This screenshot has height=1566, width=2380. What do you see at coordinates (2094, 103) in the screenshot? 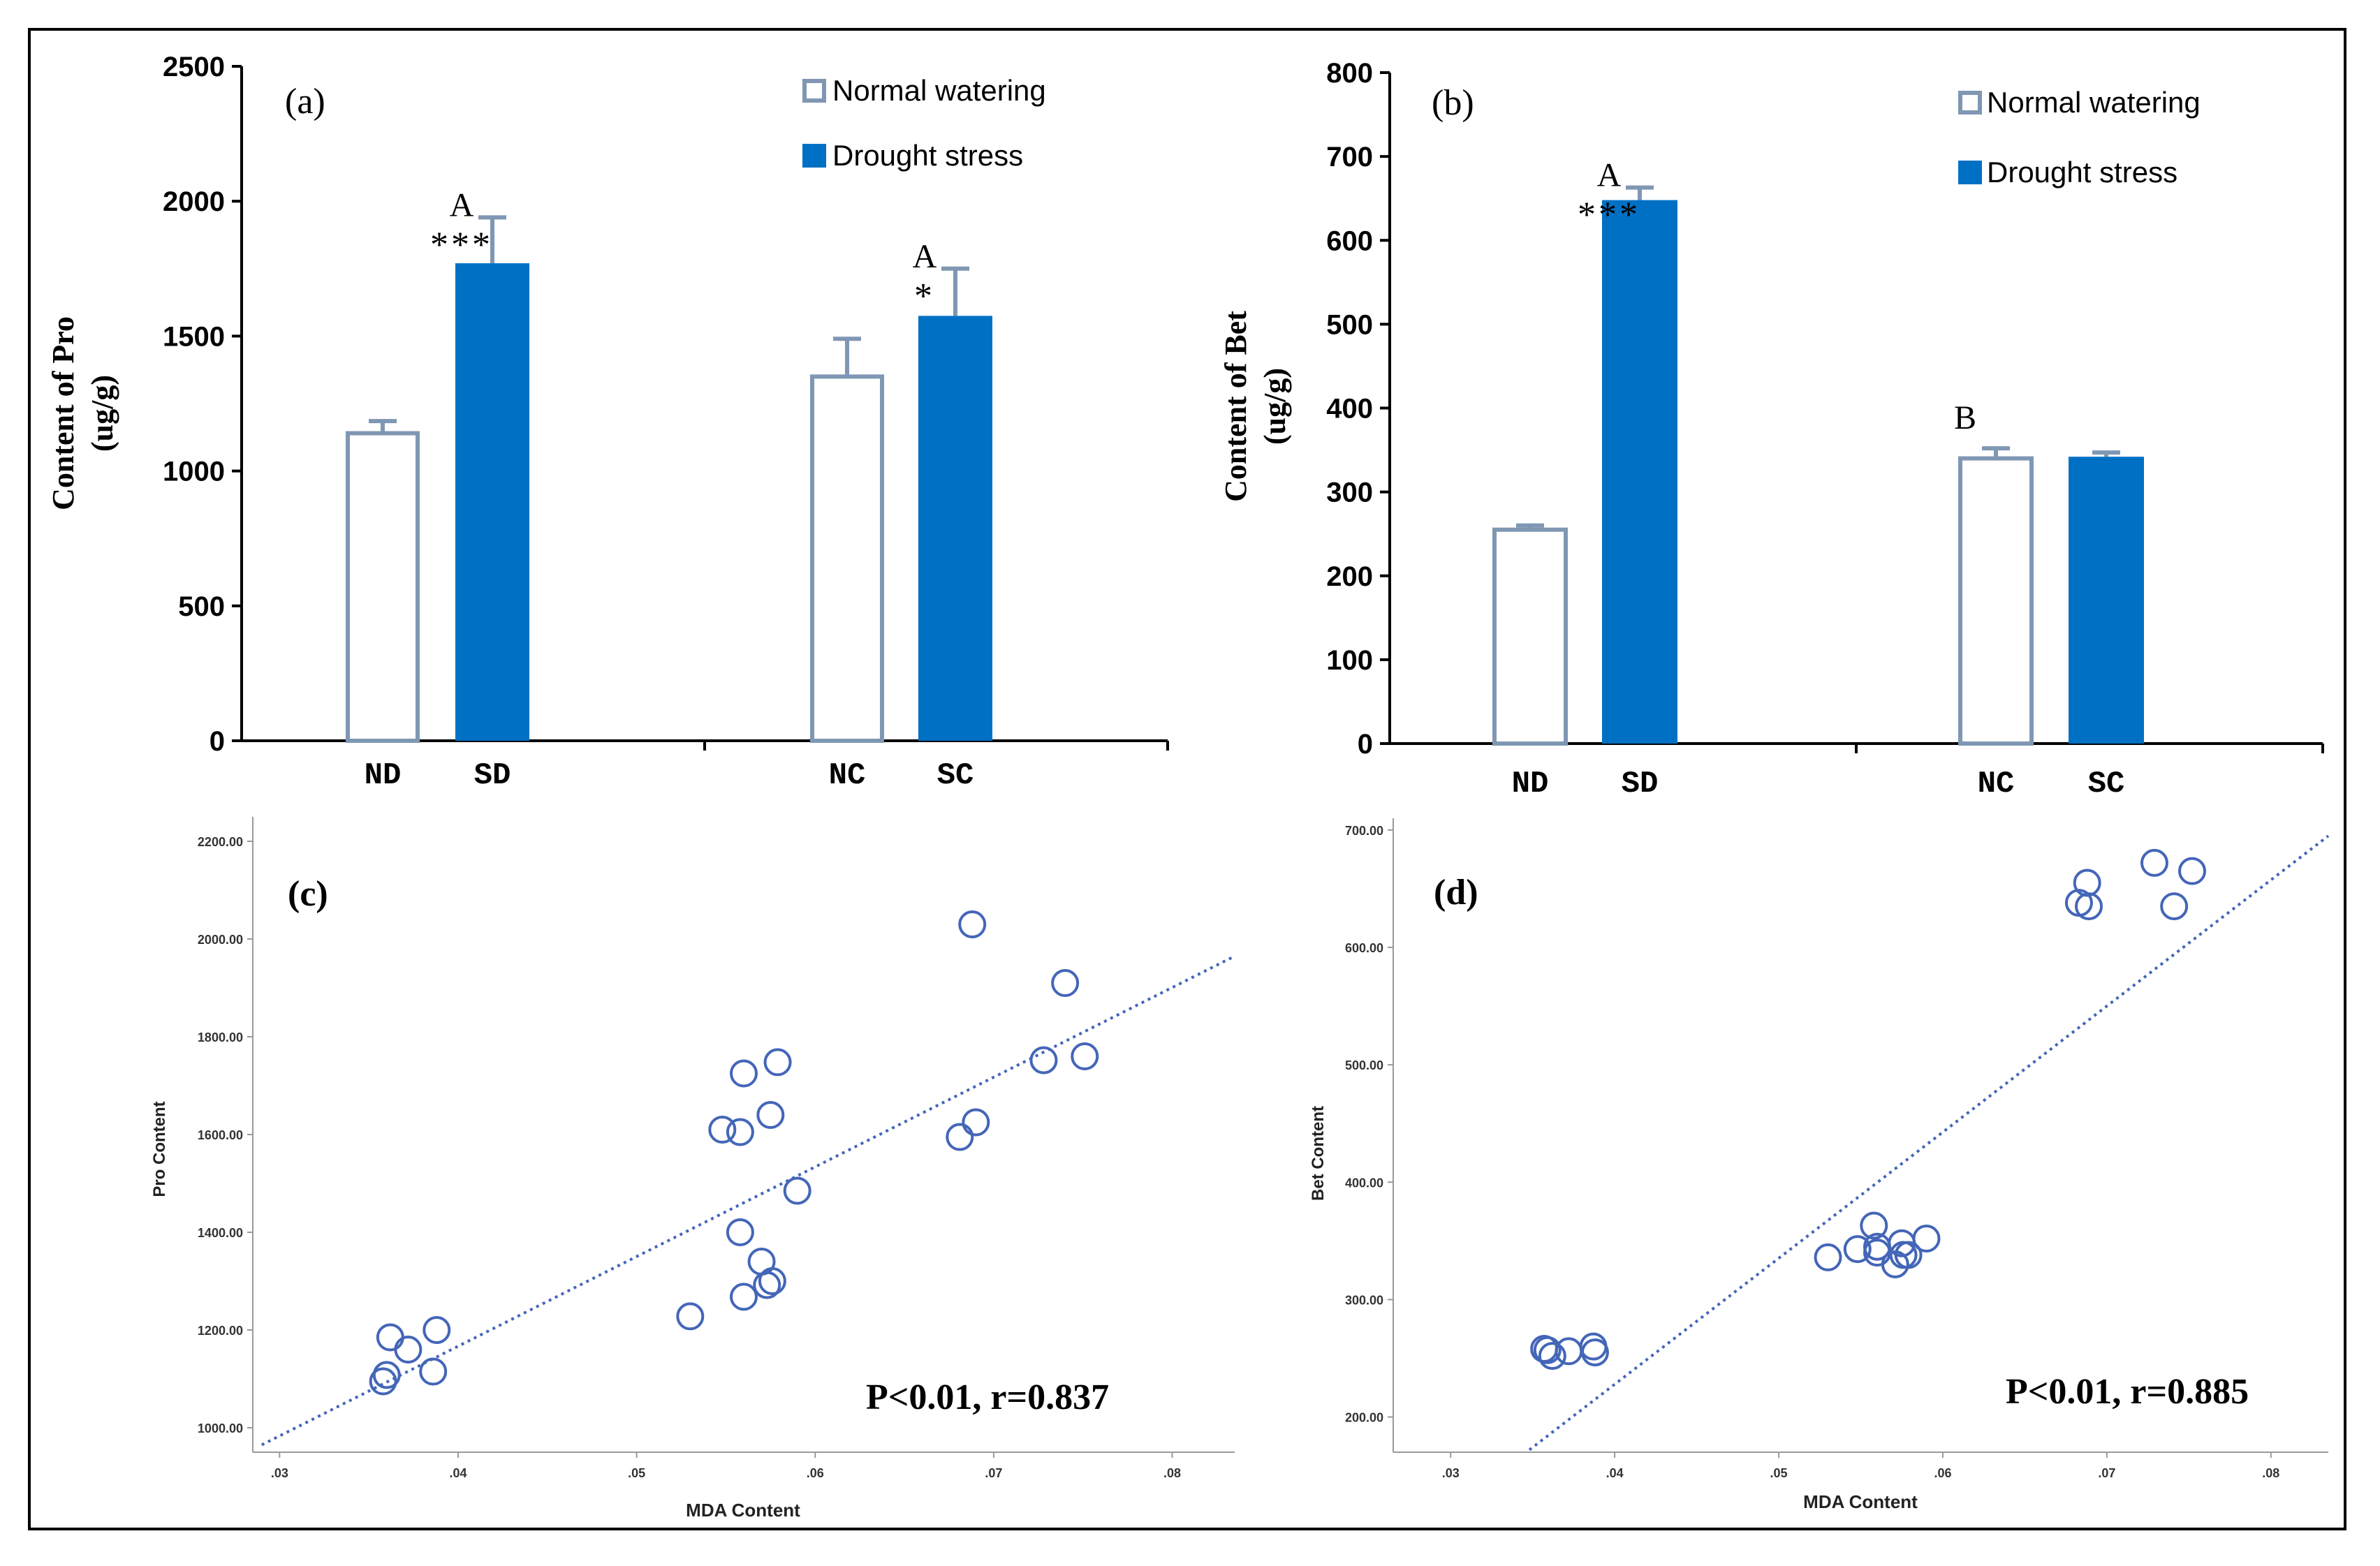
I see `panel-b-legend-normal-label: Normal watering` at bounding box center [2094, 103].